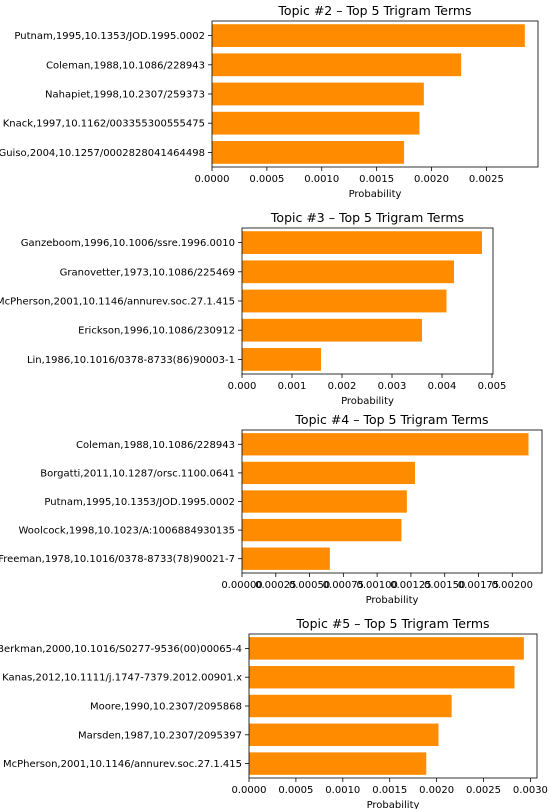 The width and height of the screenshot is (550, 809). Describe the element at coordinates (166, 707) in the screenshot. I see `y-tick-label: Moore,1990,10.2307/2095868` at that location.